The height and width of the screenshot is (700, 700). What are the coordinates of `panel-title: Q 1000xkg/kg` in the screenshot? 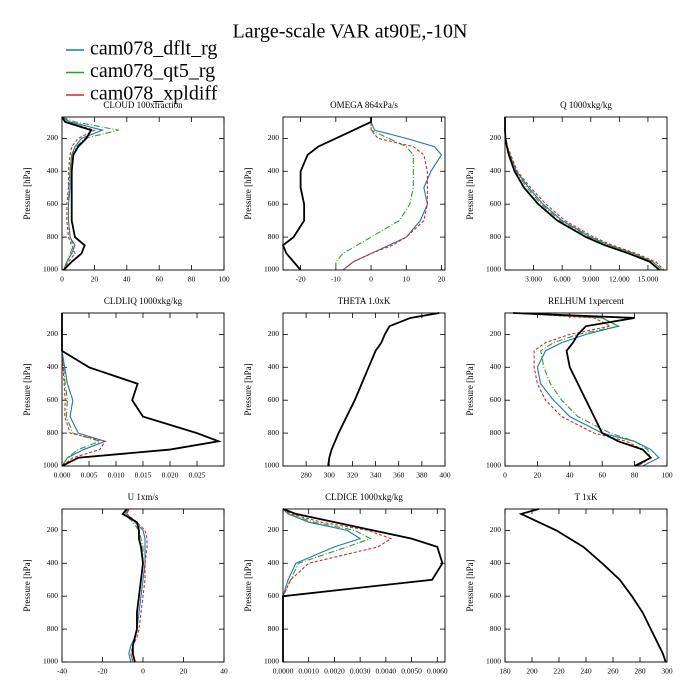 It's located at (586, 105).